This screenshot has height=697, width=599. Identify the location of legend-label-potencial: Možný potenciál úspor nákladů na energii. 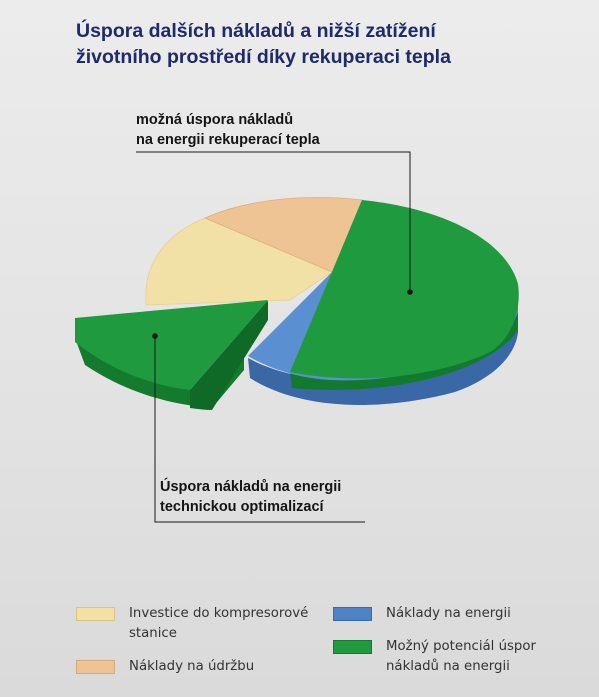
(461, 656).